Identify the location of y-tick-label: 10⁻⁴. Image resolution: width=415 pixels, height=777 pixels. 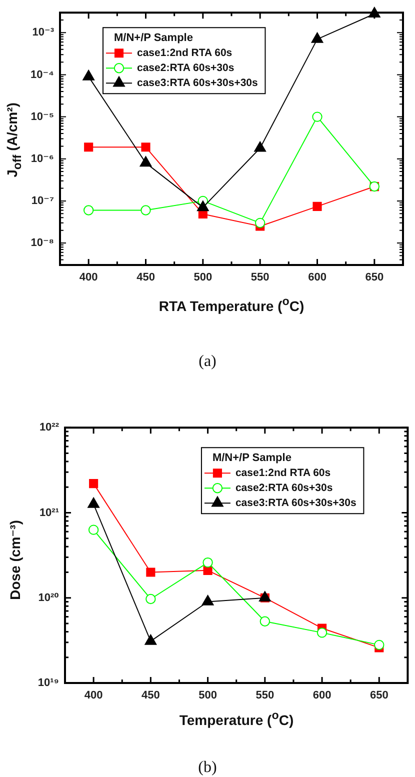
(42, 74).